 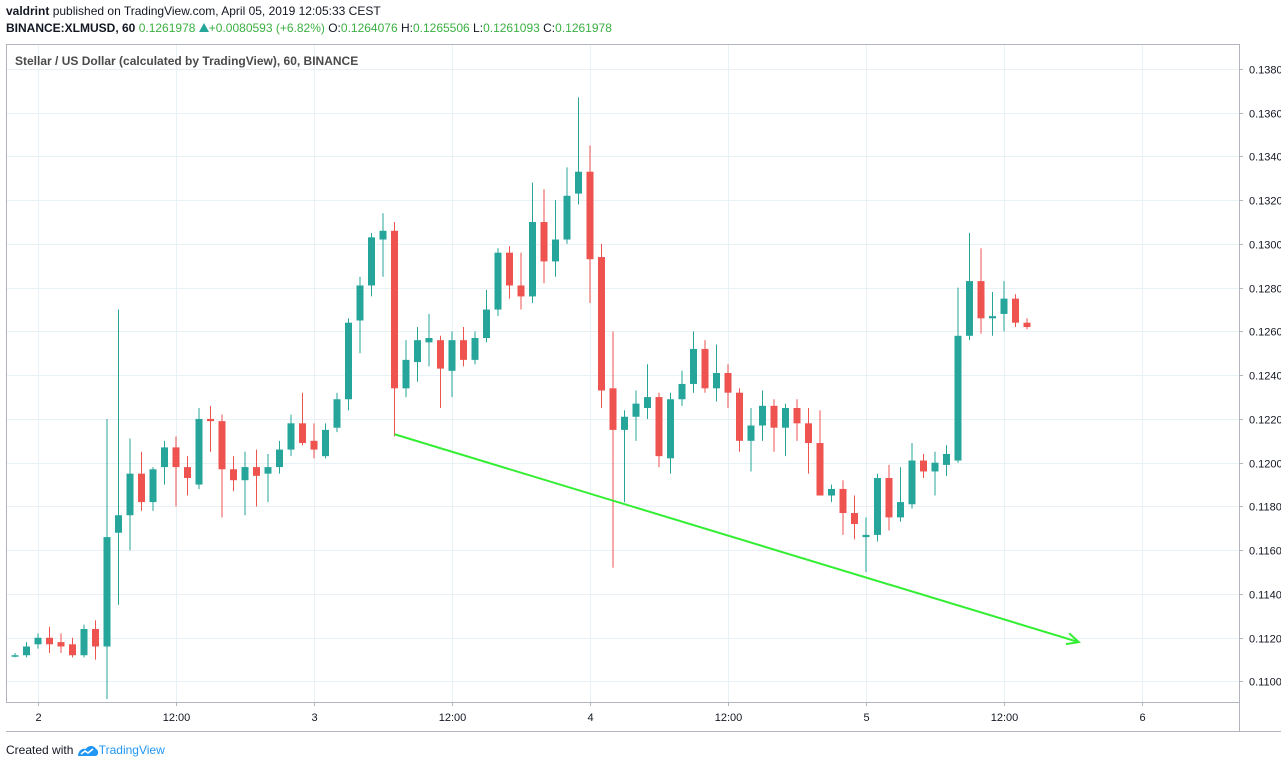 What do you see at coordinates (167, 28) in the screenshot?
I see `last-price: 0.1261978` at bounding box center [167, 28].